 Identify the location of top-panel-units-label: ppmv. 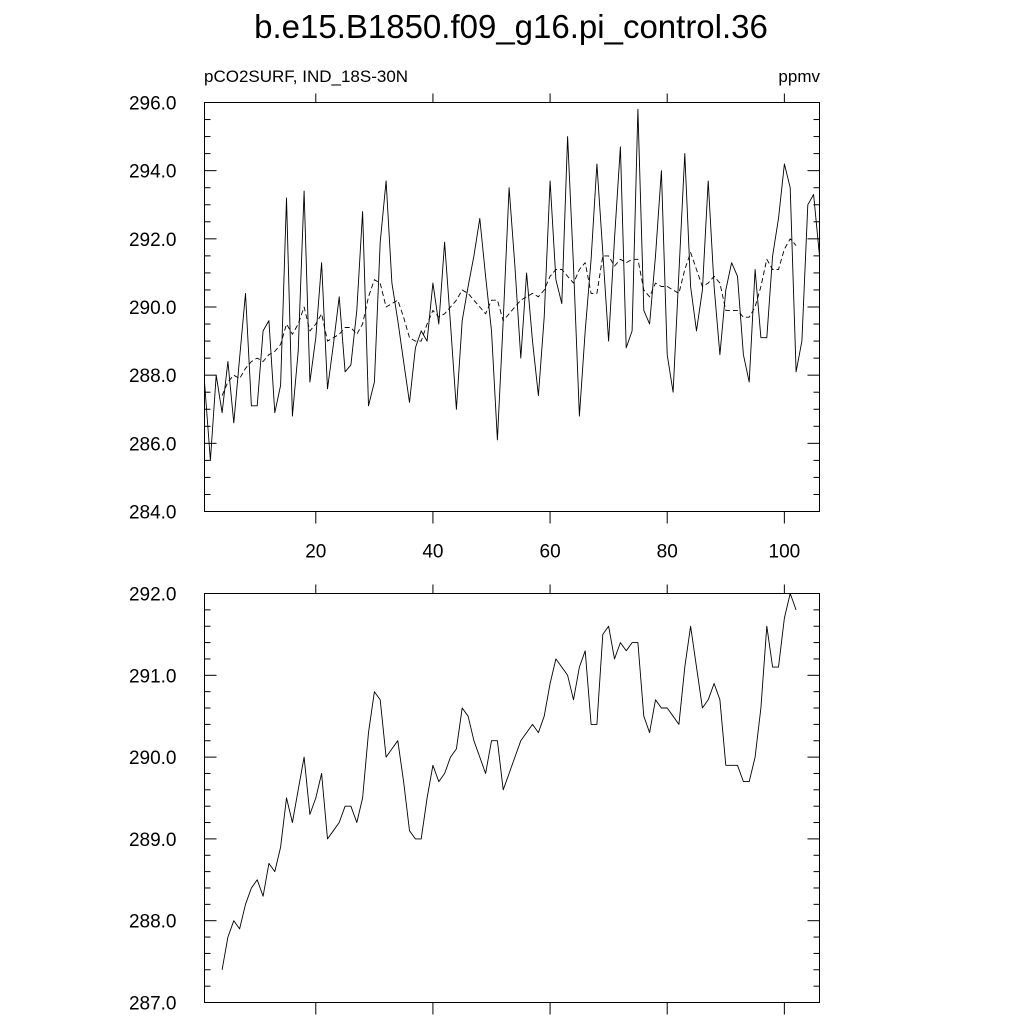
(799, 76).